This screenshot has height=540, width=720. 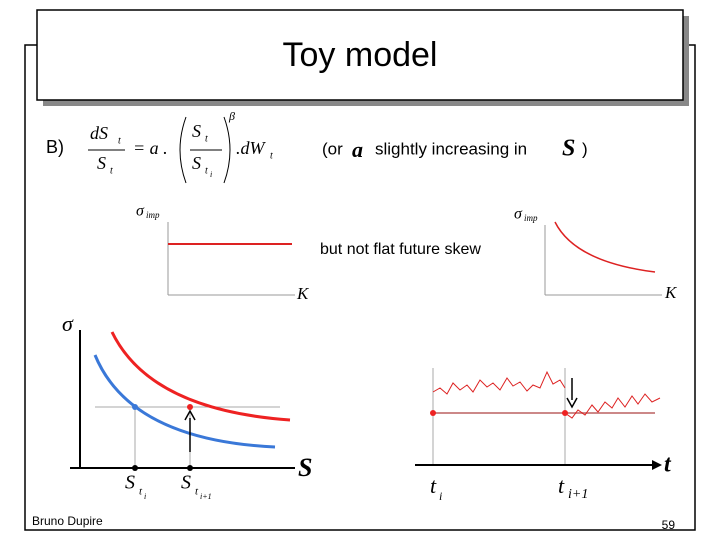 I want to click on note-symbol: S, so click(x=568, y=149).